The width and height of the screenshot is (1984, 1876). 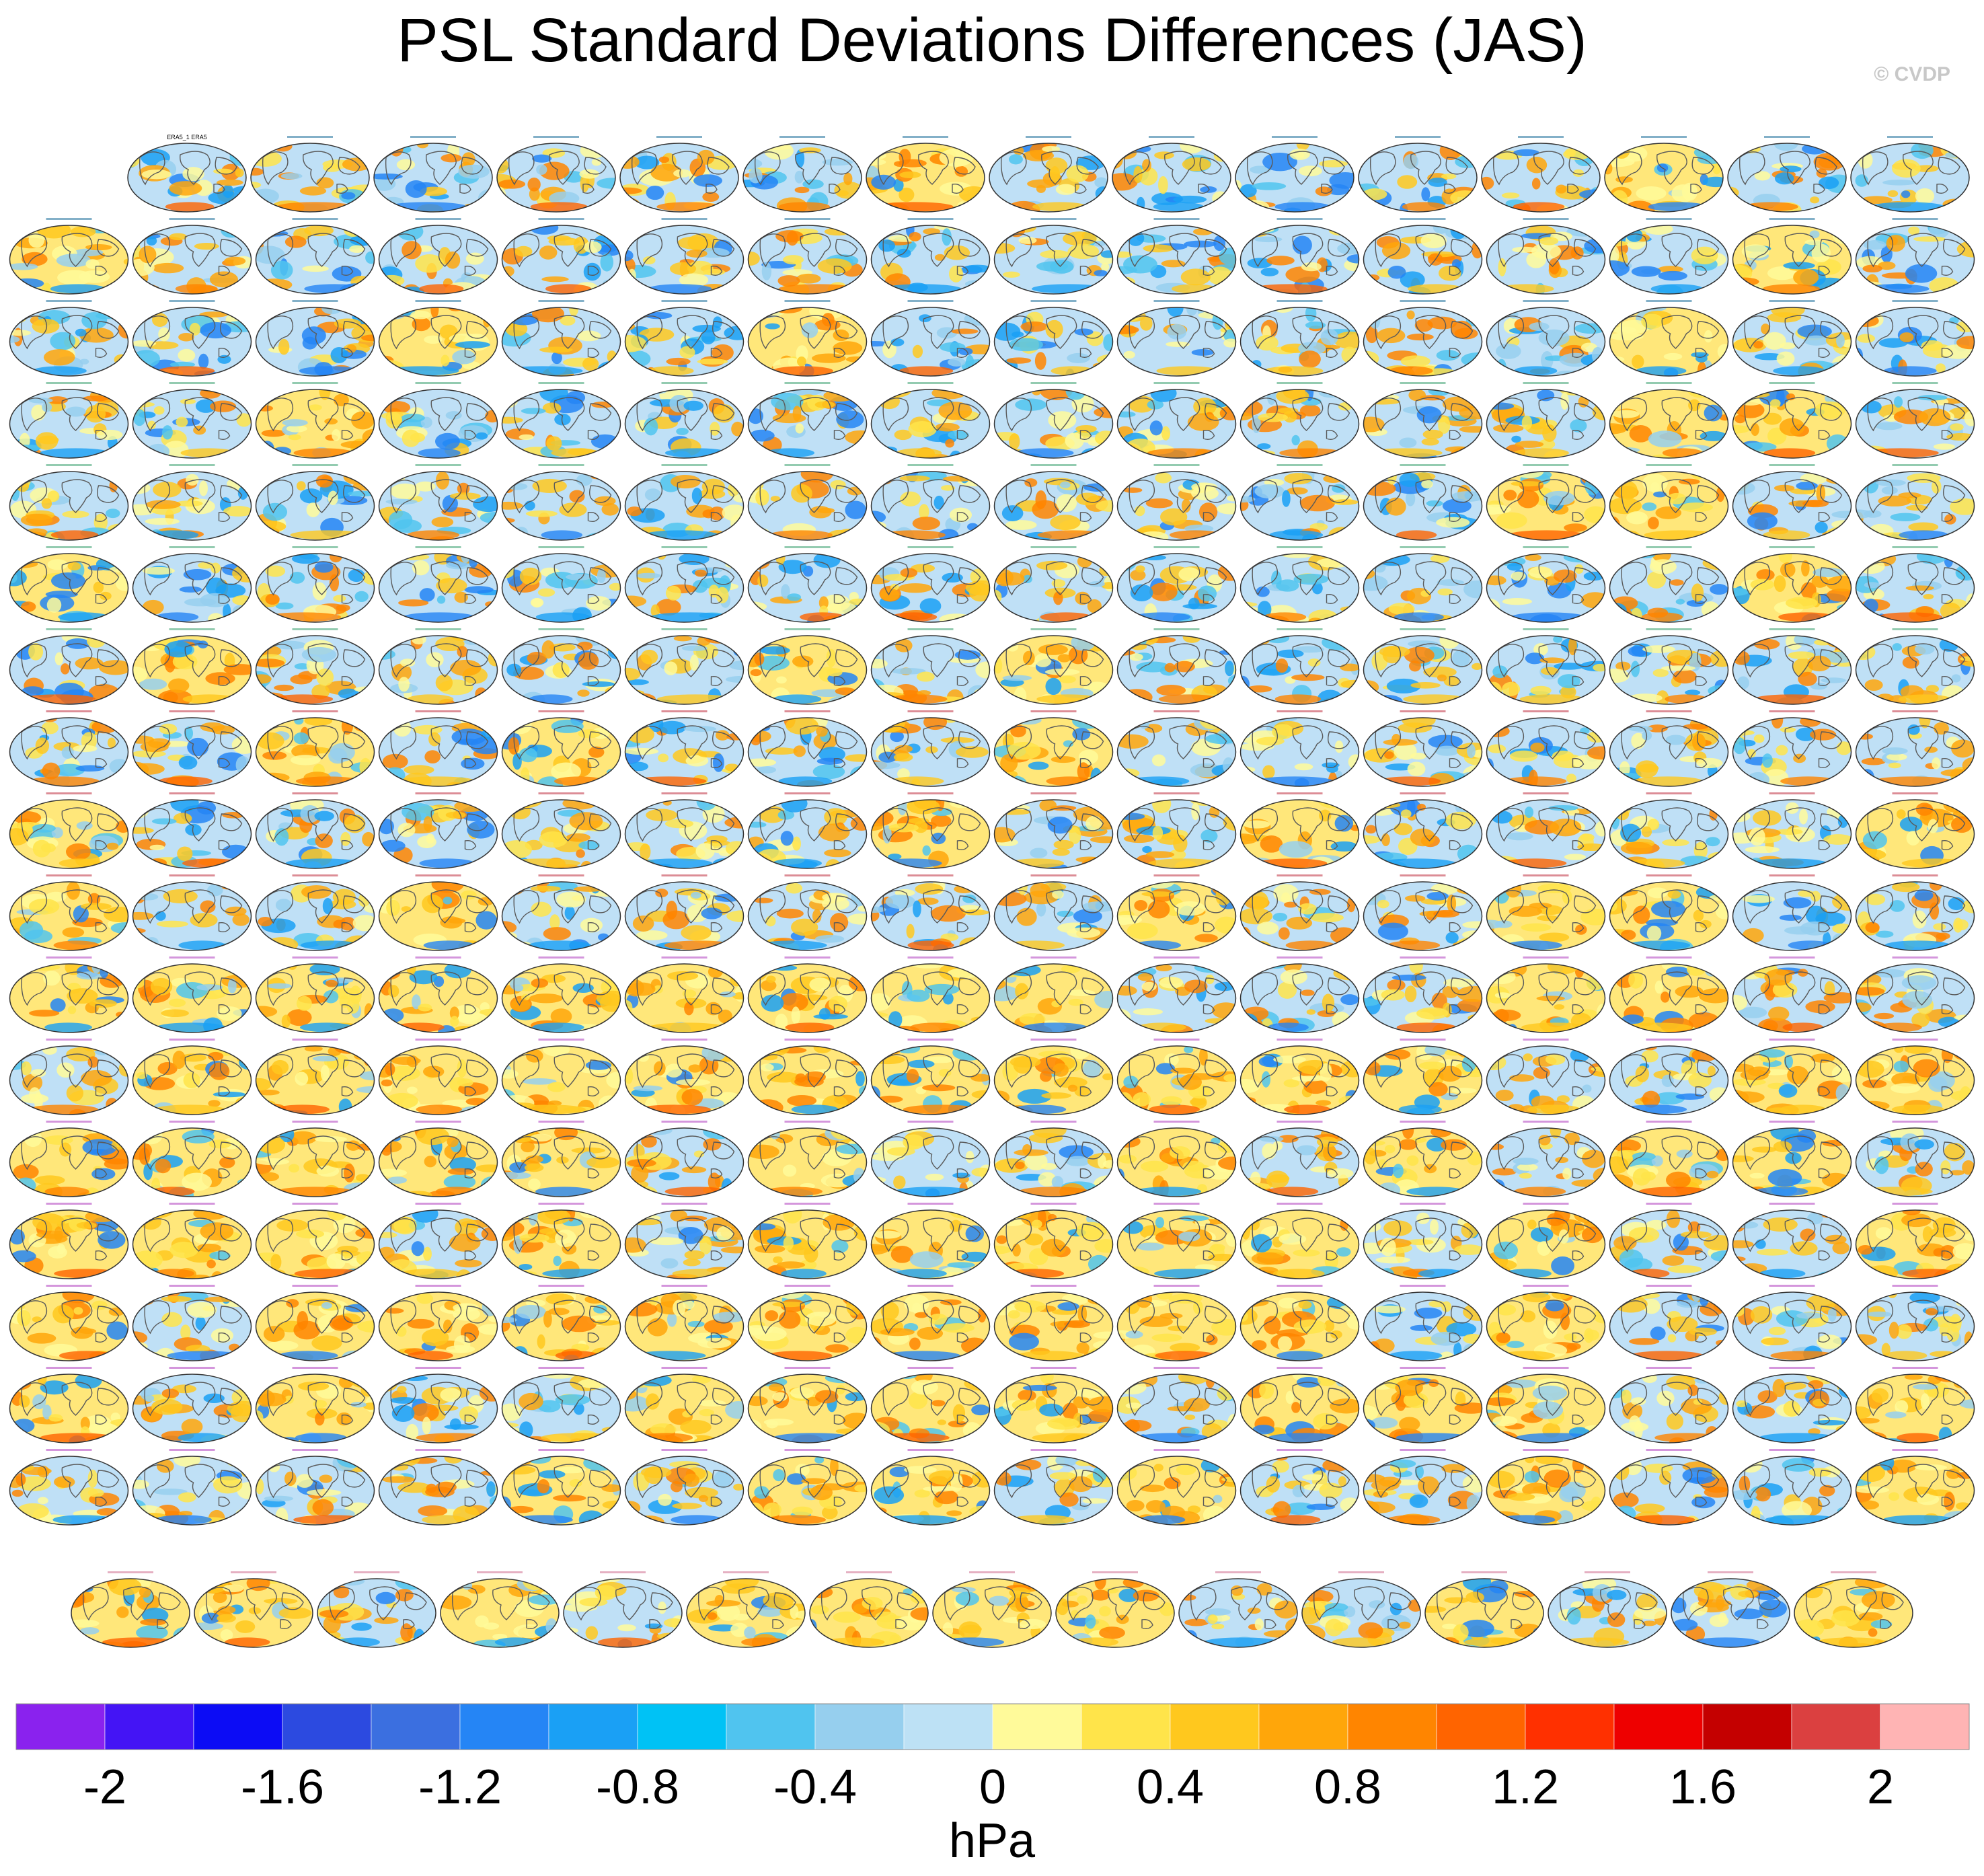 What do you see at coordinates (187, 174) in the screenshot?
I see `map-panel: ERA5_1 ERA5` at bounding box center [187, 174].